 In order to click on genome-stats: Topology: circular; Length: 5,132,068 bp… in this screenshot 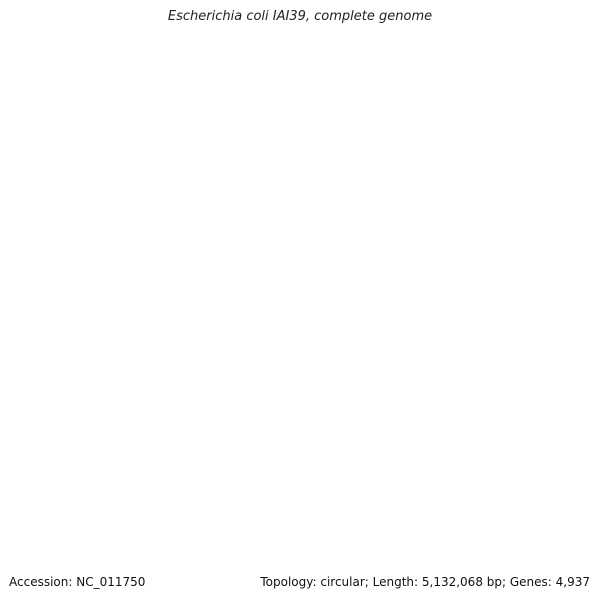, I will do `click(425, 582)`.